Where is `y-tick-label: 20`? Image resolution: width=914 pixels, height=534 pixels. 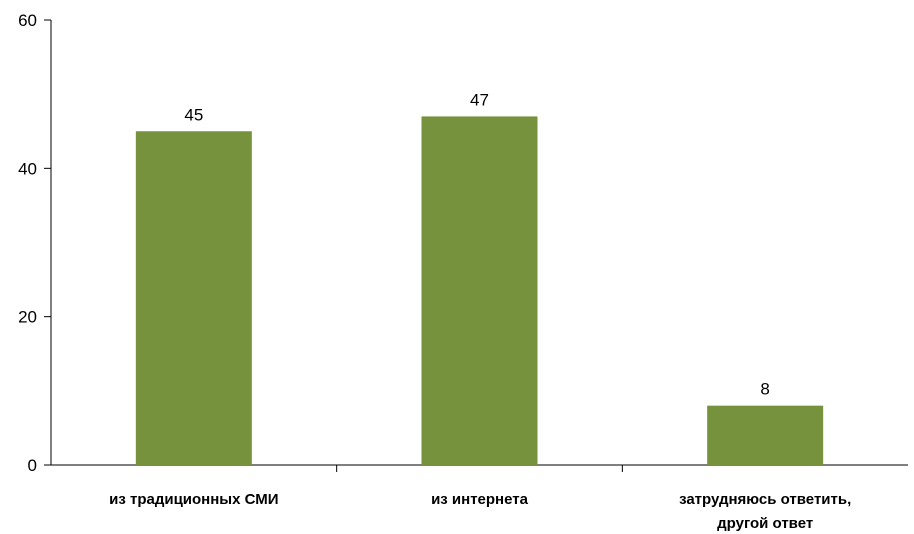 y-tick-label: 20 is located at coordinates (27, 317).